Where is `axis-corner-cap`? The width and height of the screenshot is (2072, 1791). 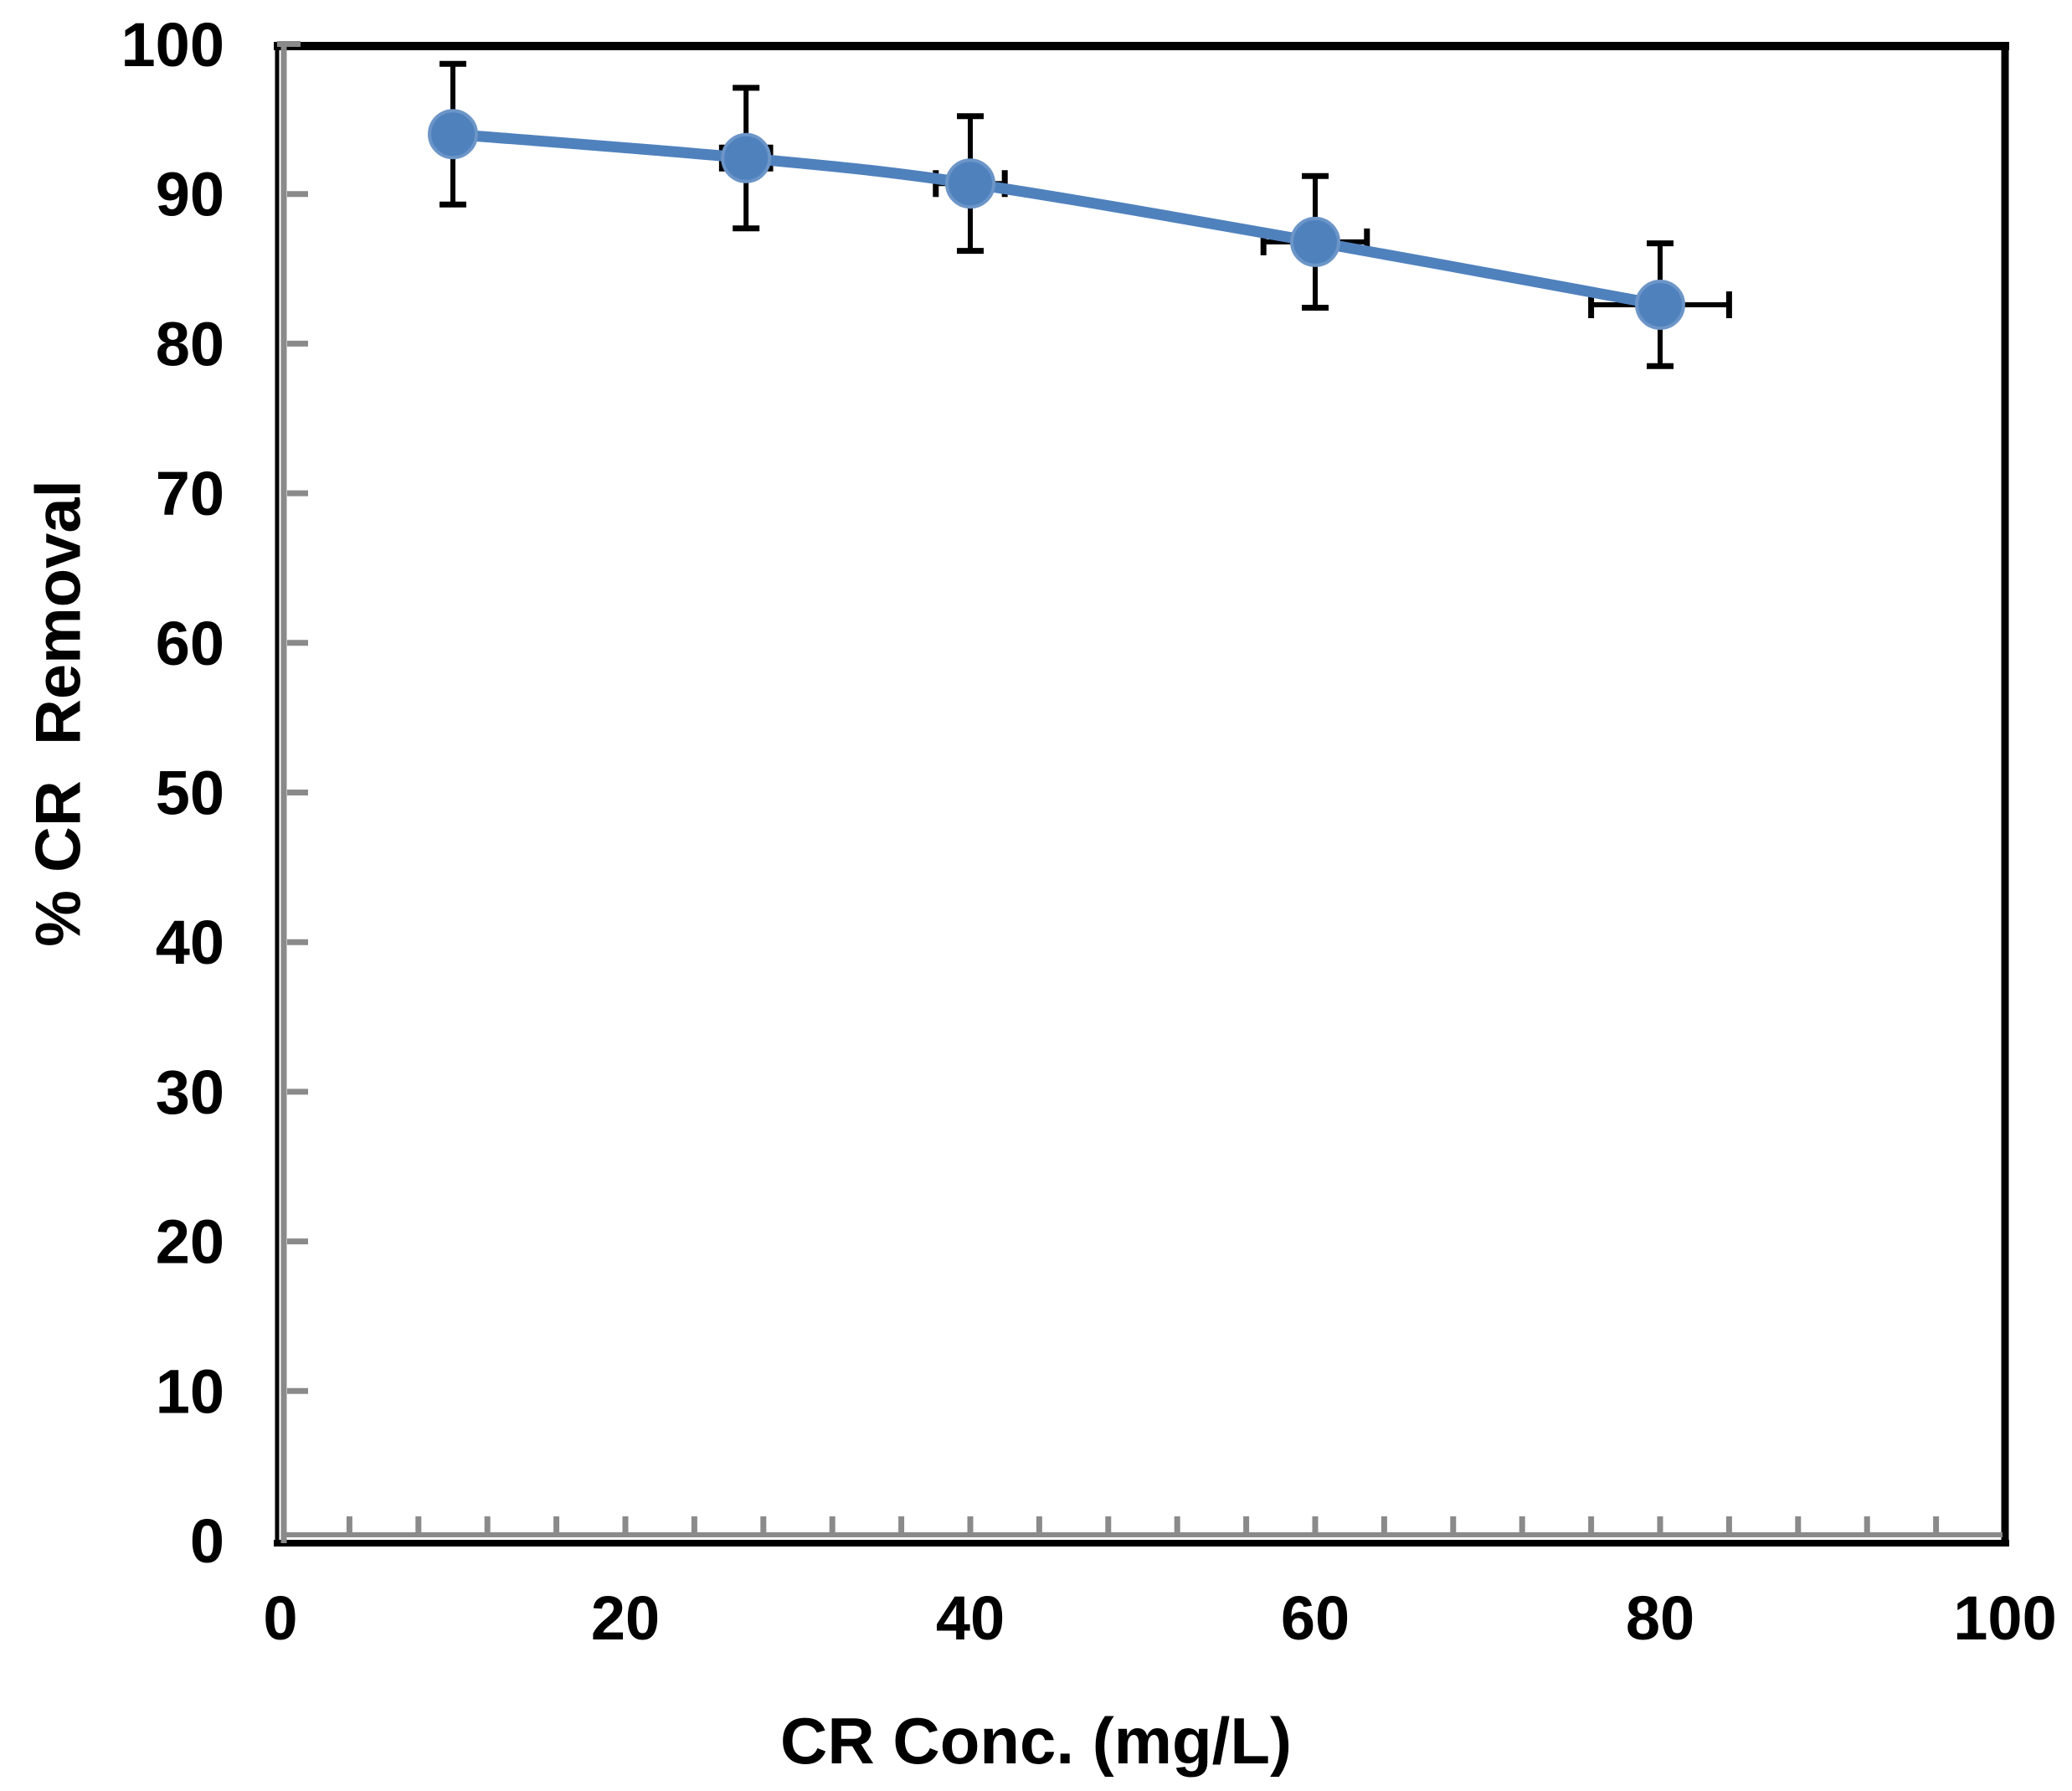
axis-corner-cap is located at coordinates (289, 44).